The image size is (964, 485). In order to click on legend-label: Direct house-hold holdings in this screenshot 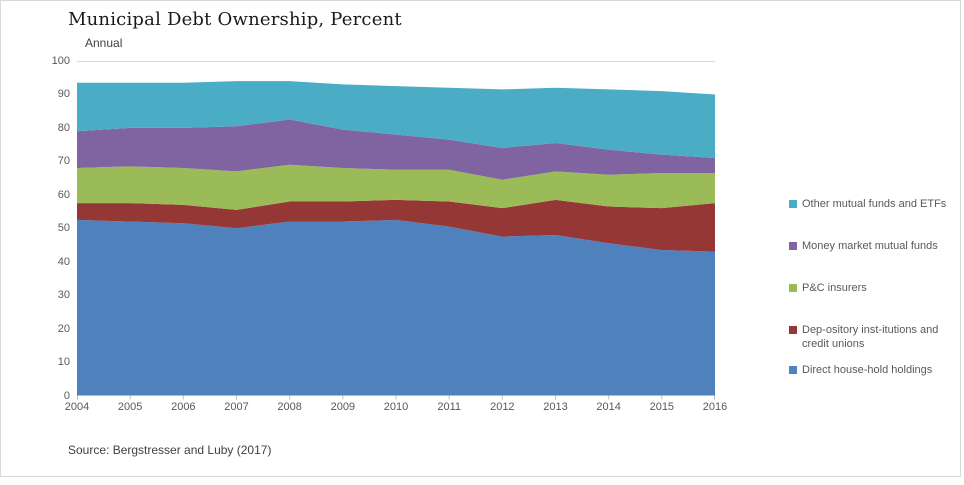, I will do `click(867, 370)`.